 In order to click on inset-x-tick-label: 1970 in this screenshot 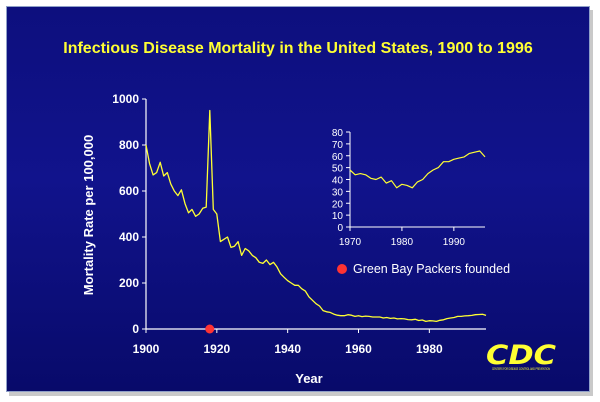, I will do `click(350, 242)`.